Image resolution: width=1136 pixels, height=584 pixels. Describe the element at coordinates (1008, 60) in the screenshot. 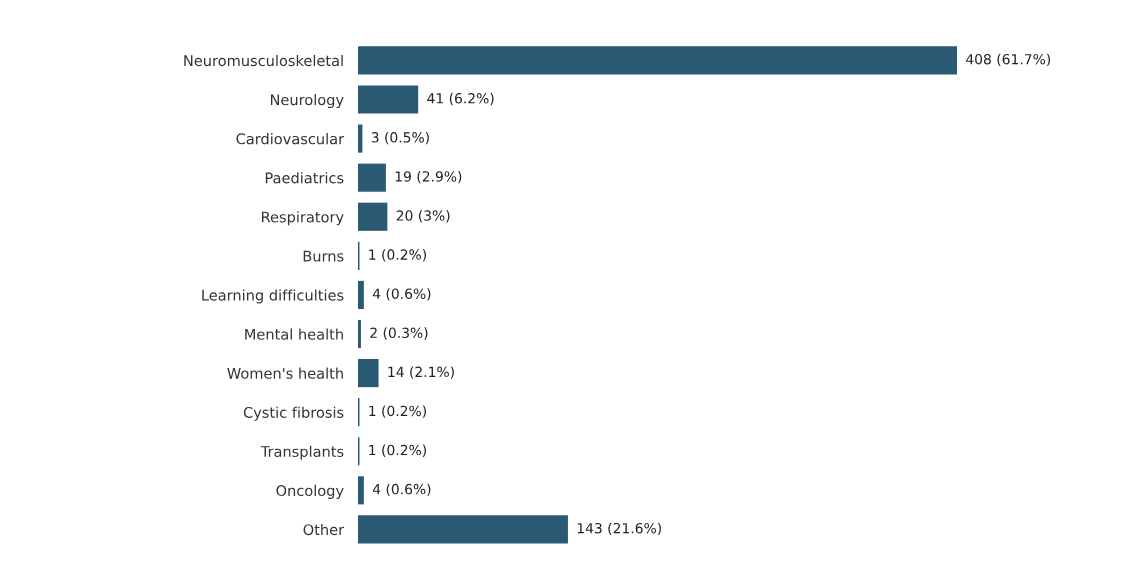

I see `data-label: 408 (61.7%)` at that location.